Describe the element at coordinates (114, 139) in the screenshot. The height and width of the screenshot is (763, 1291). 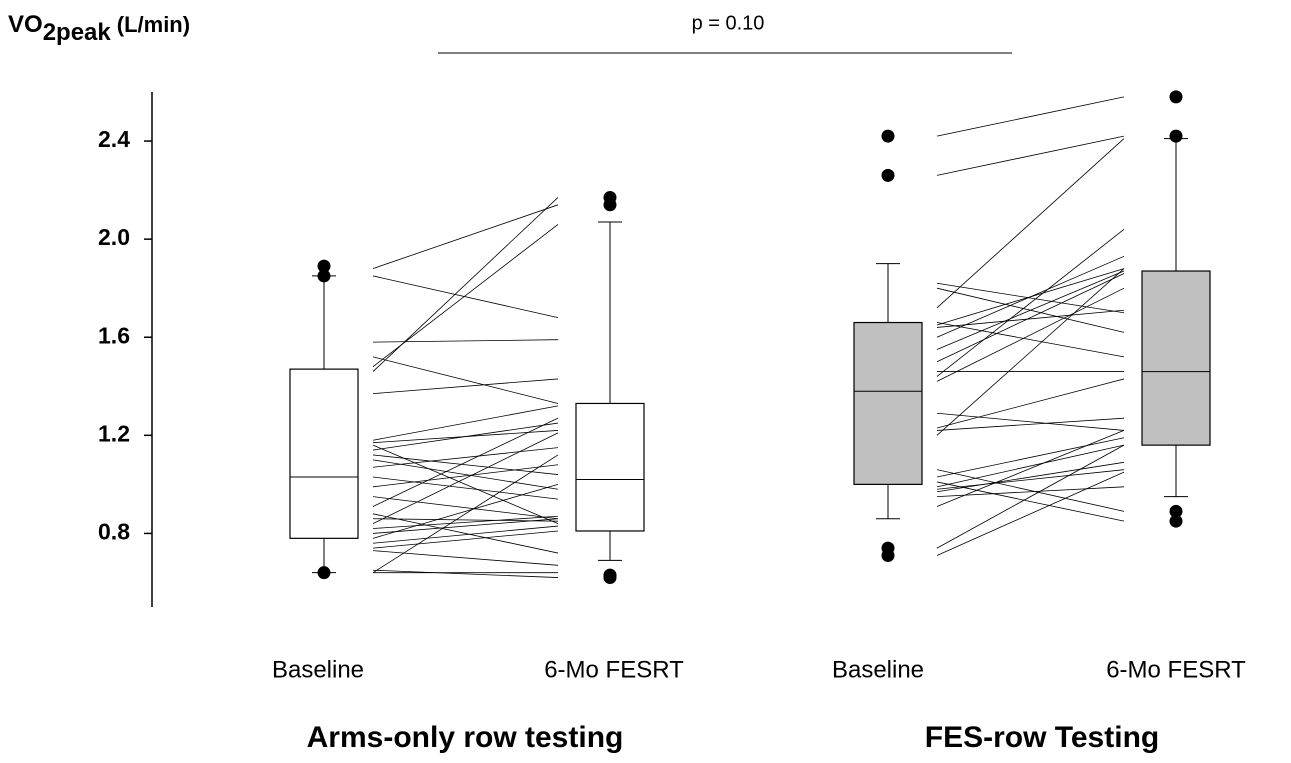
I see `y-tick-label: 2.4` at that location.